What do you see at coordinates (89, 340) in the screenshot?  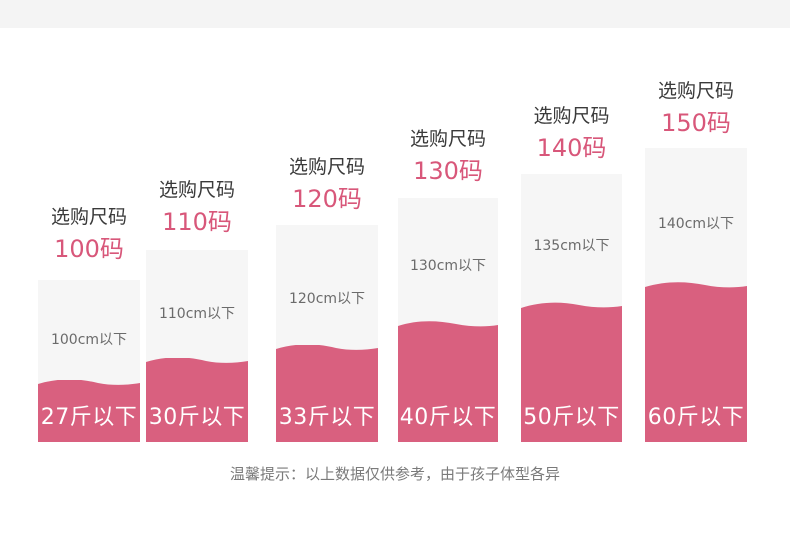 I see `column-height: 100cm以下` at bounding box center [89, 340].